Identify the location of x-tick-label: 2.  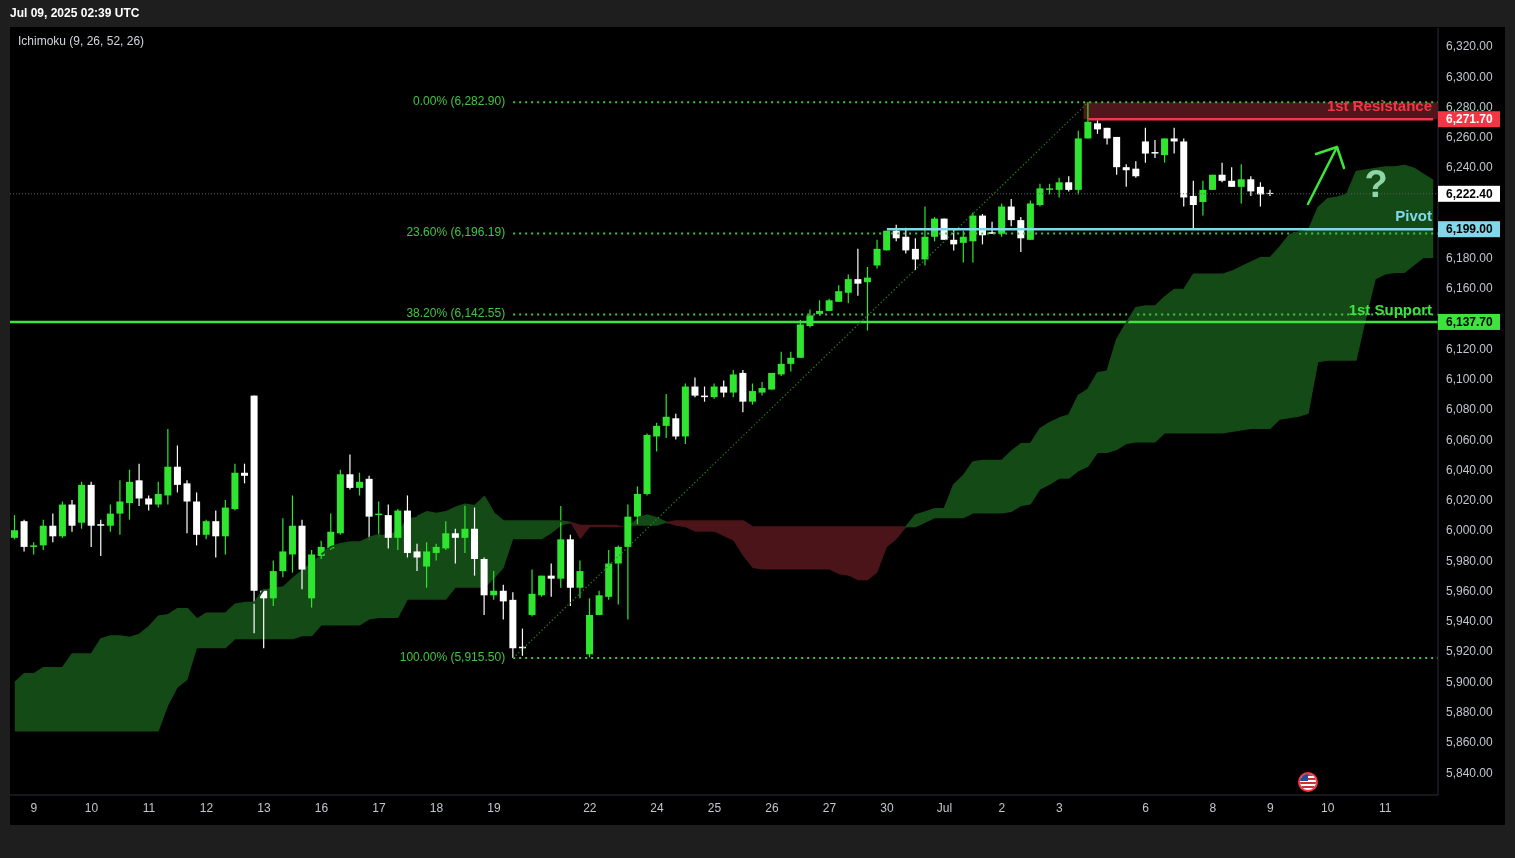
(1002, 807).